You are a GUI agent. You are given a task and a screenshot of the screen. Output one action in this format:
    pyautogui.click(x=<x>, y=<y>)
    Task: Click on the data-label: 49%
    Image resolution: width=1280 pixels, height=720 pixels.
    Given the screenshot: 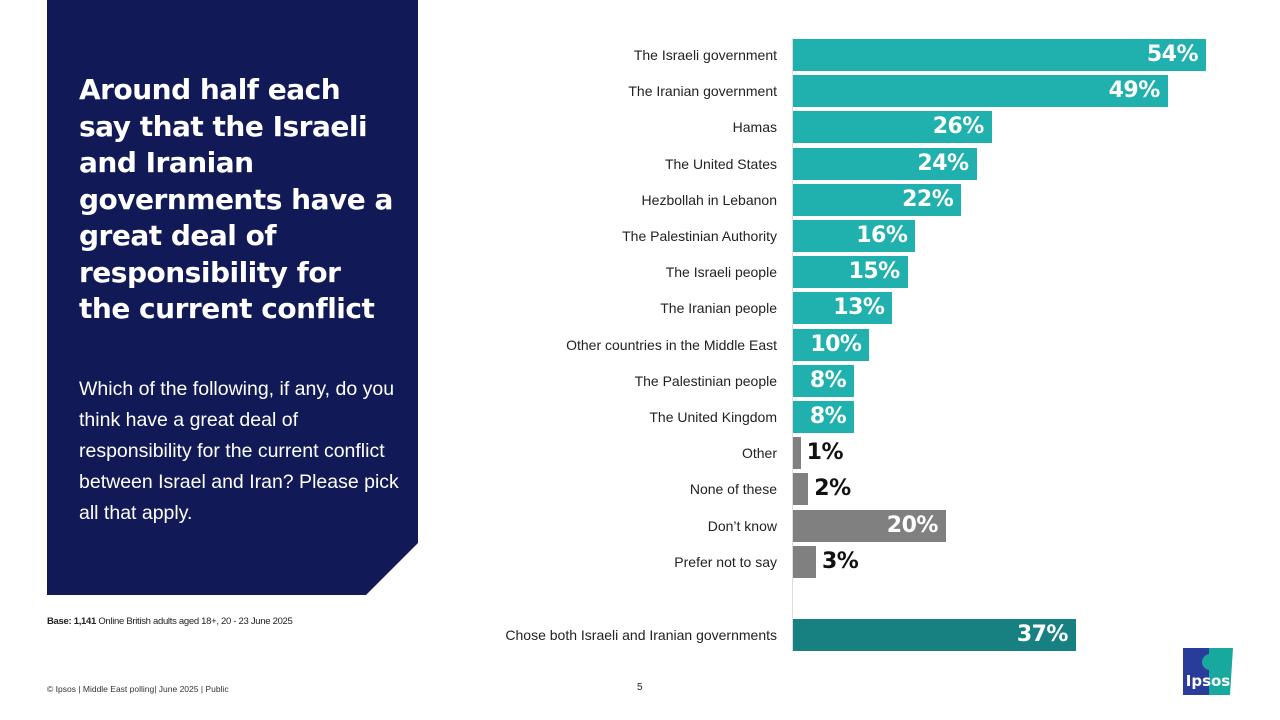 What is the action you would take?
    pyautogui.click(x=1134, y=91)
    